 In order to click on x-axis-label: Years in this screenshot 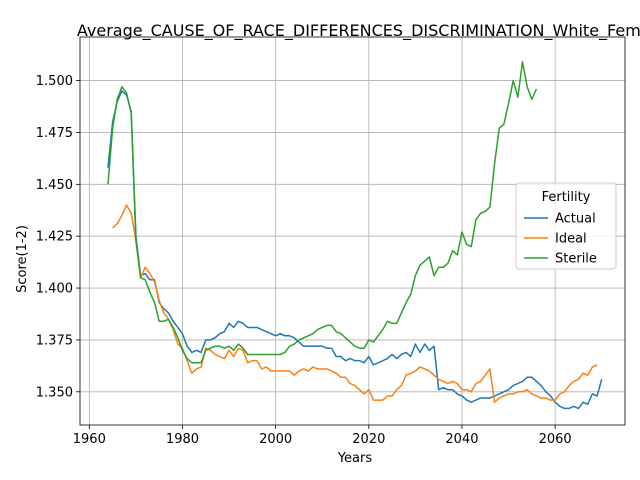, I will do `click(355, 458)`.